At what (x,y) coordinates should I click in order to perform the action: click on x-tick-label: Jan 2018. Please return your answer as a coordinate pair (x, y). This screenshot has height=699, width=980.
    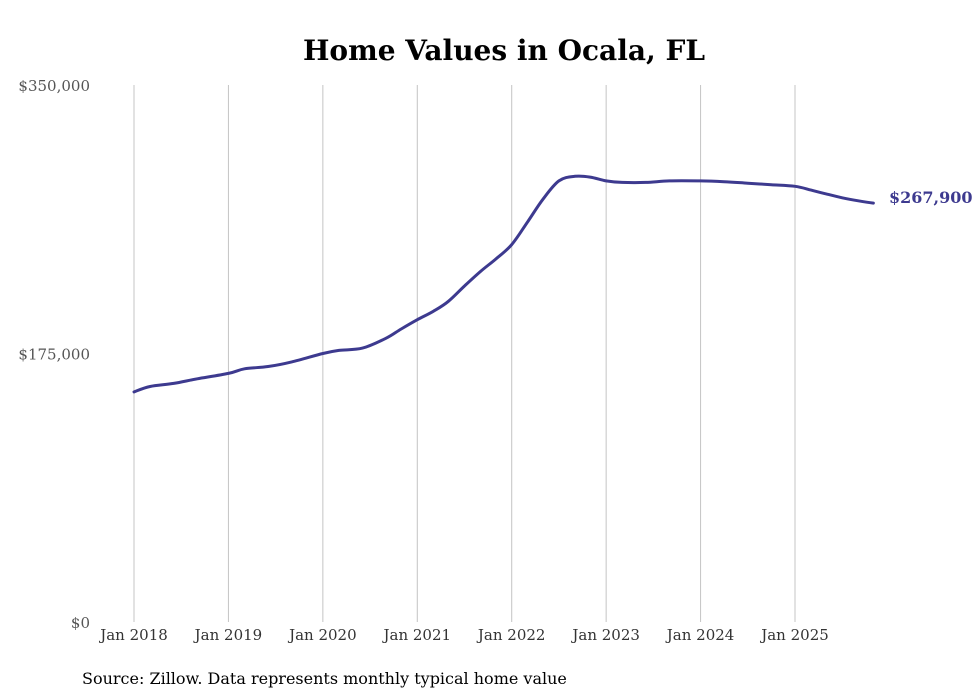
    Looking at the image, I should click on (133, 635).